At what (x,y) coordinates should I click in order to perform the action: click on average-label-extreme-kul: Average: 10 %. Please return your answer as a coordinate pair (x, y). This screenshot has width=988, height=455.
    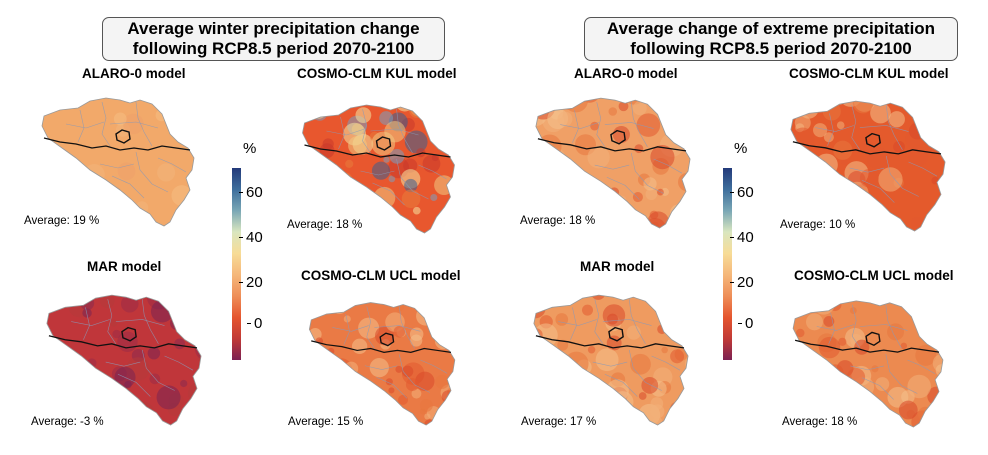
    Looking at the image, I should click on (818, 225).